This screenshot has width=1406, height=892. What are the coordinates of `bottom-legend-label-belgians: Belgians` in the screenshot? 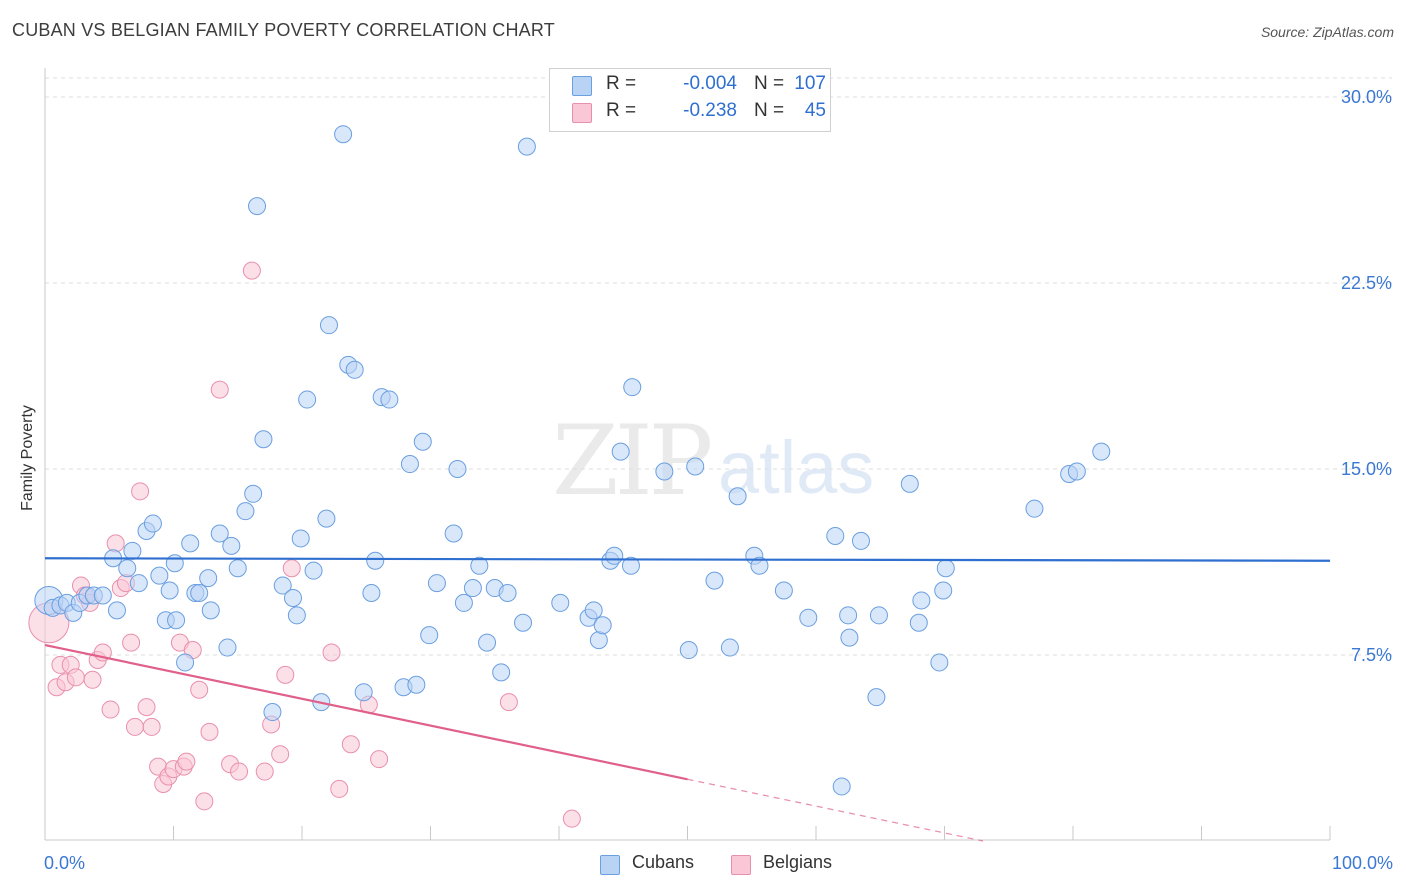 It's located at (798, 862).